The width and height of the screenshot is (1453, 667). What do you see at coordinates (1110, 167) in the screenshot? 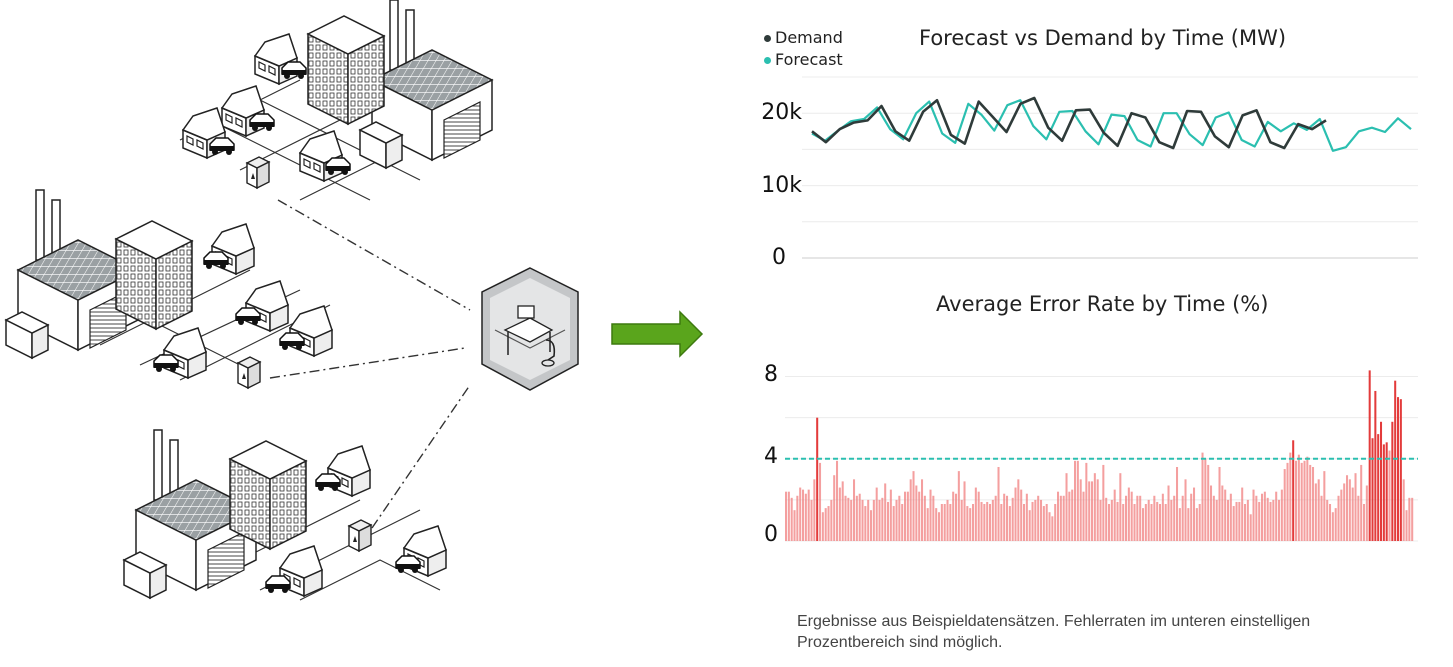
I see `forecast-demand-line-chart` at bounding box center [1110, 167].